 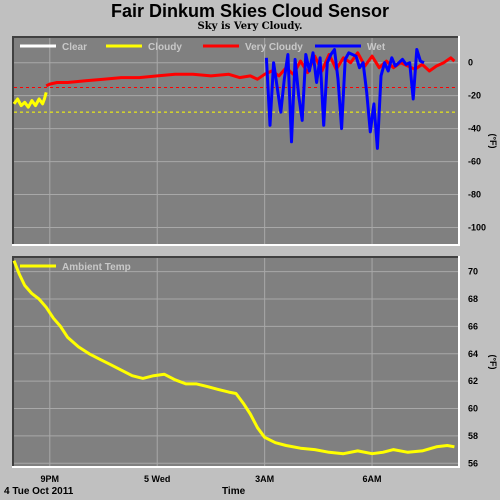 What do you see at coordinates (473, 436) in the screenshot?
I see `y-tick-label: 58` at bounding box center [473, 436].